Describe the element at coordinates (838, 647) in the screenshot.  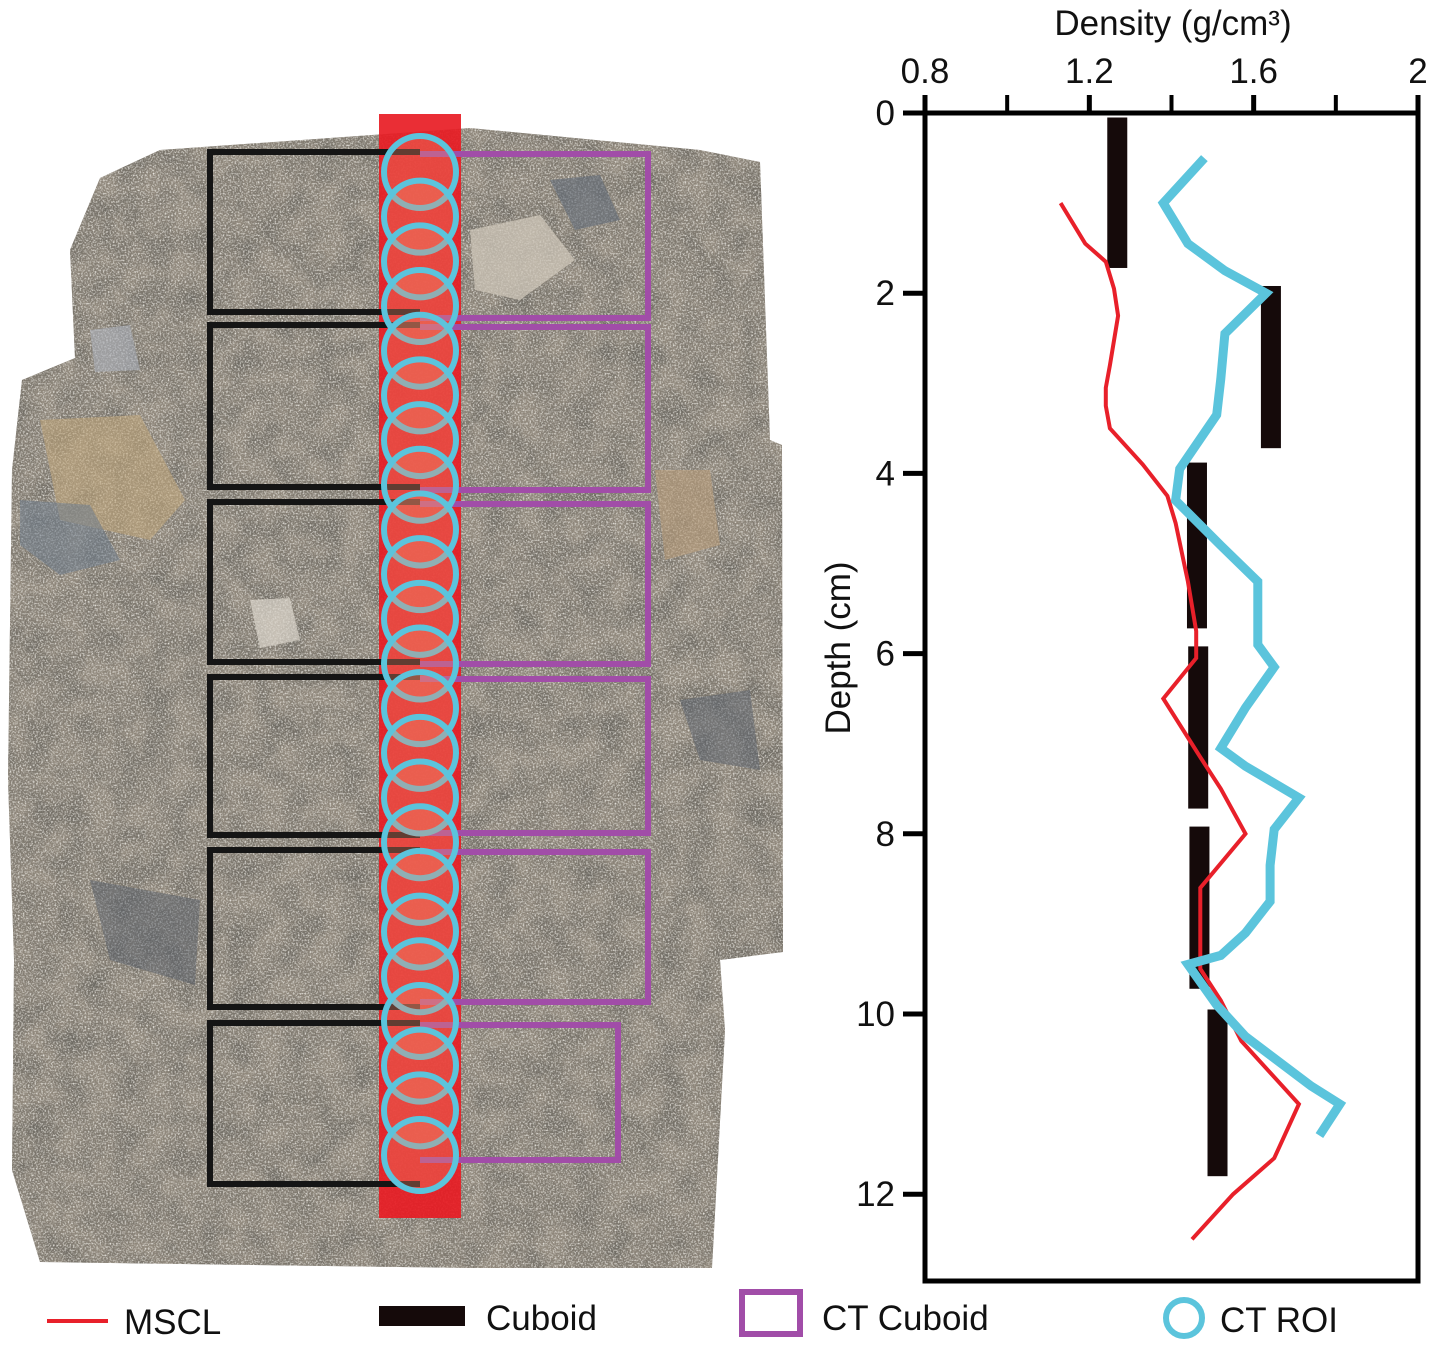
I see `y-axis-title: Depth (cm)` at that location.